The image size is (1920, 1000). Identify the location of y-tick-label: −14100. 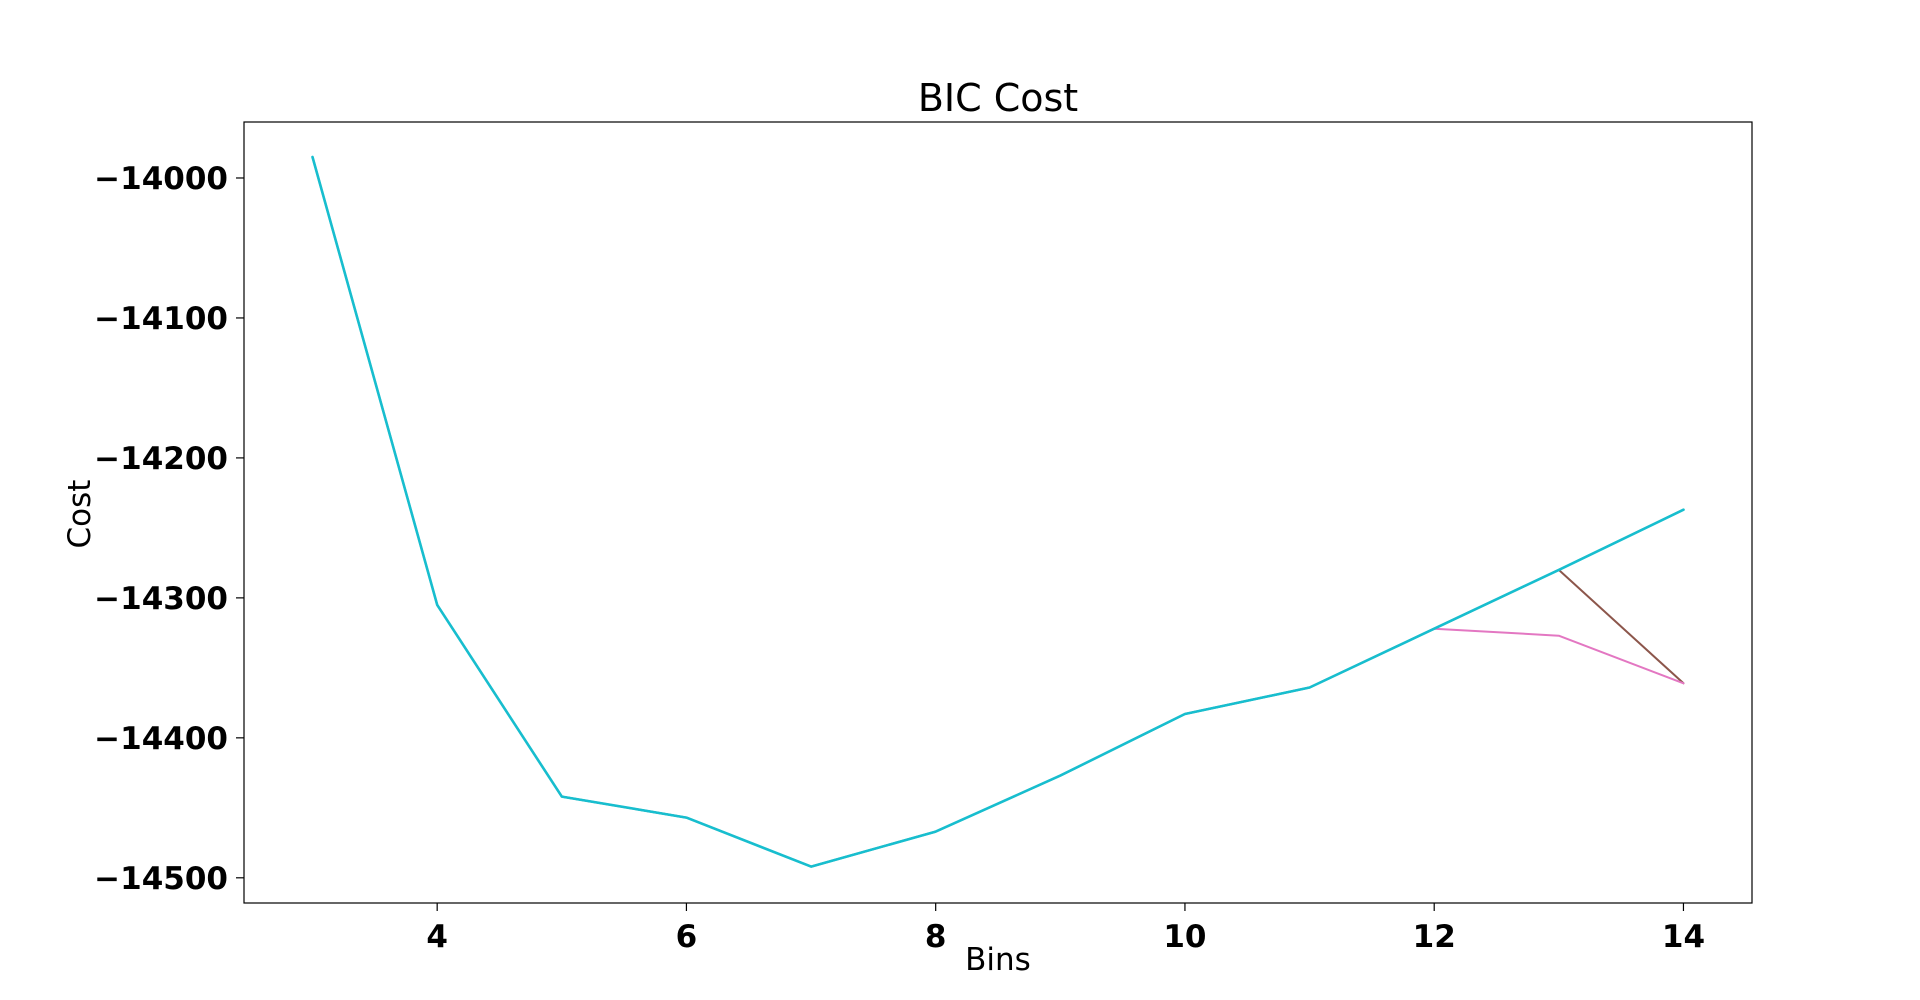
(161, 319).